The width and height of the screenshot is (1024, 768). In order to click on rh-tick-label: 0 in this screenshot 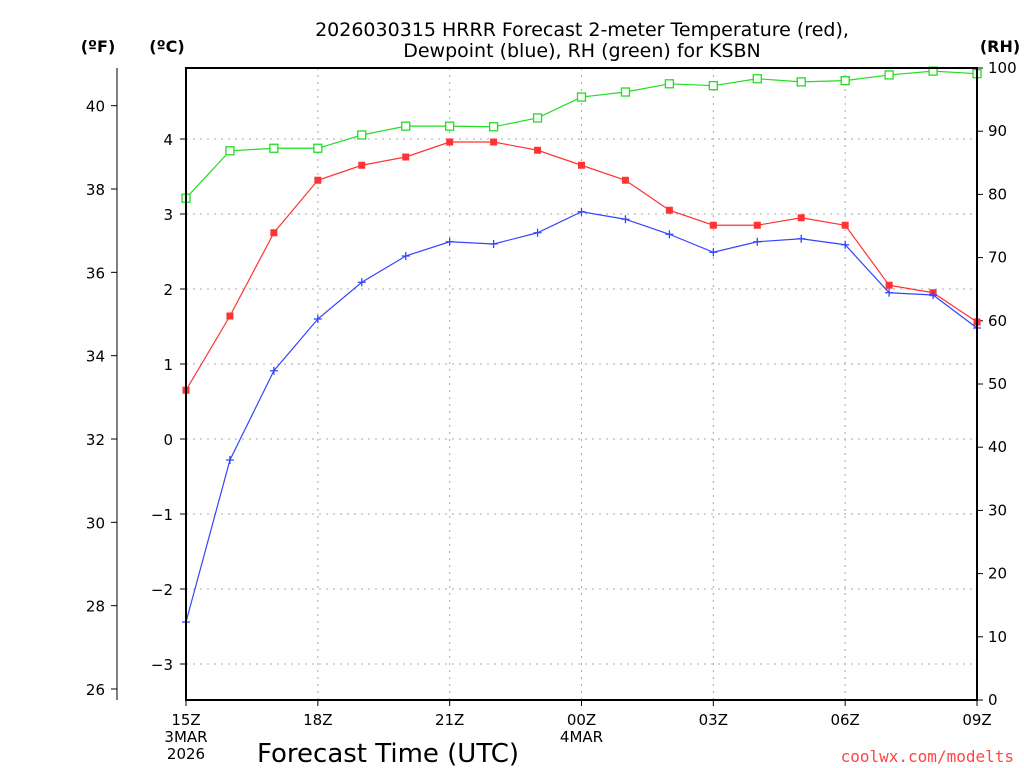, I will do `click(993, 700)`.